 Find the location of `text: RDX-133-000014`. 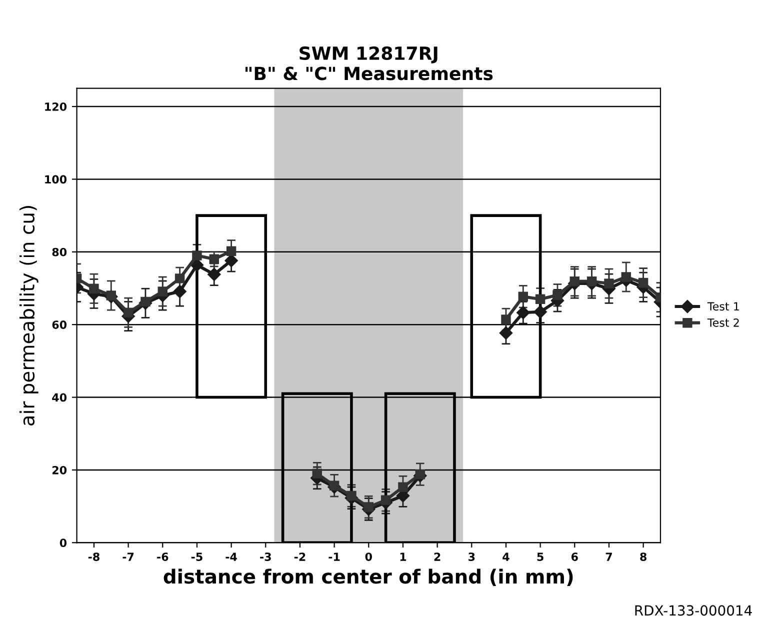

text: RDX-133-000014 is located at coordinates (693, 610).